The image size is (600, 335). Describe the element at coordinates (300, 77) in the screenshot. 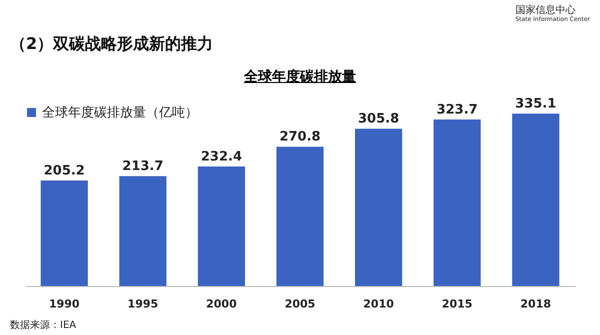

I see `chart-subtitle: 全球年度碳排放量` at that location.